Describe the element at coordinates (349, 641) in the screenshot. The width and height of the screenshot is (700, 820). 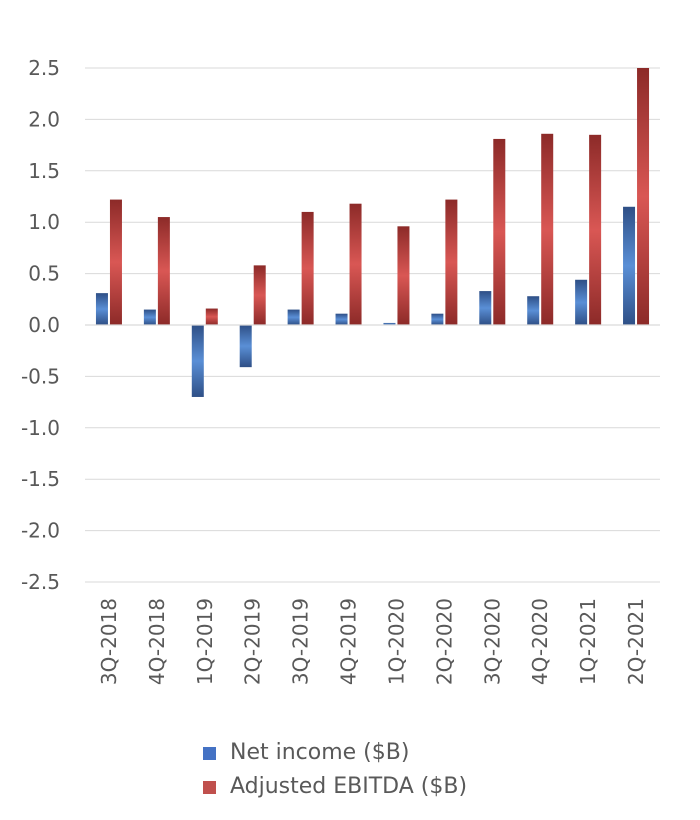
I see `x-tick-label: 4Q-2019` at that location.